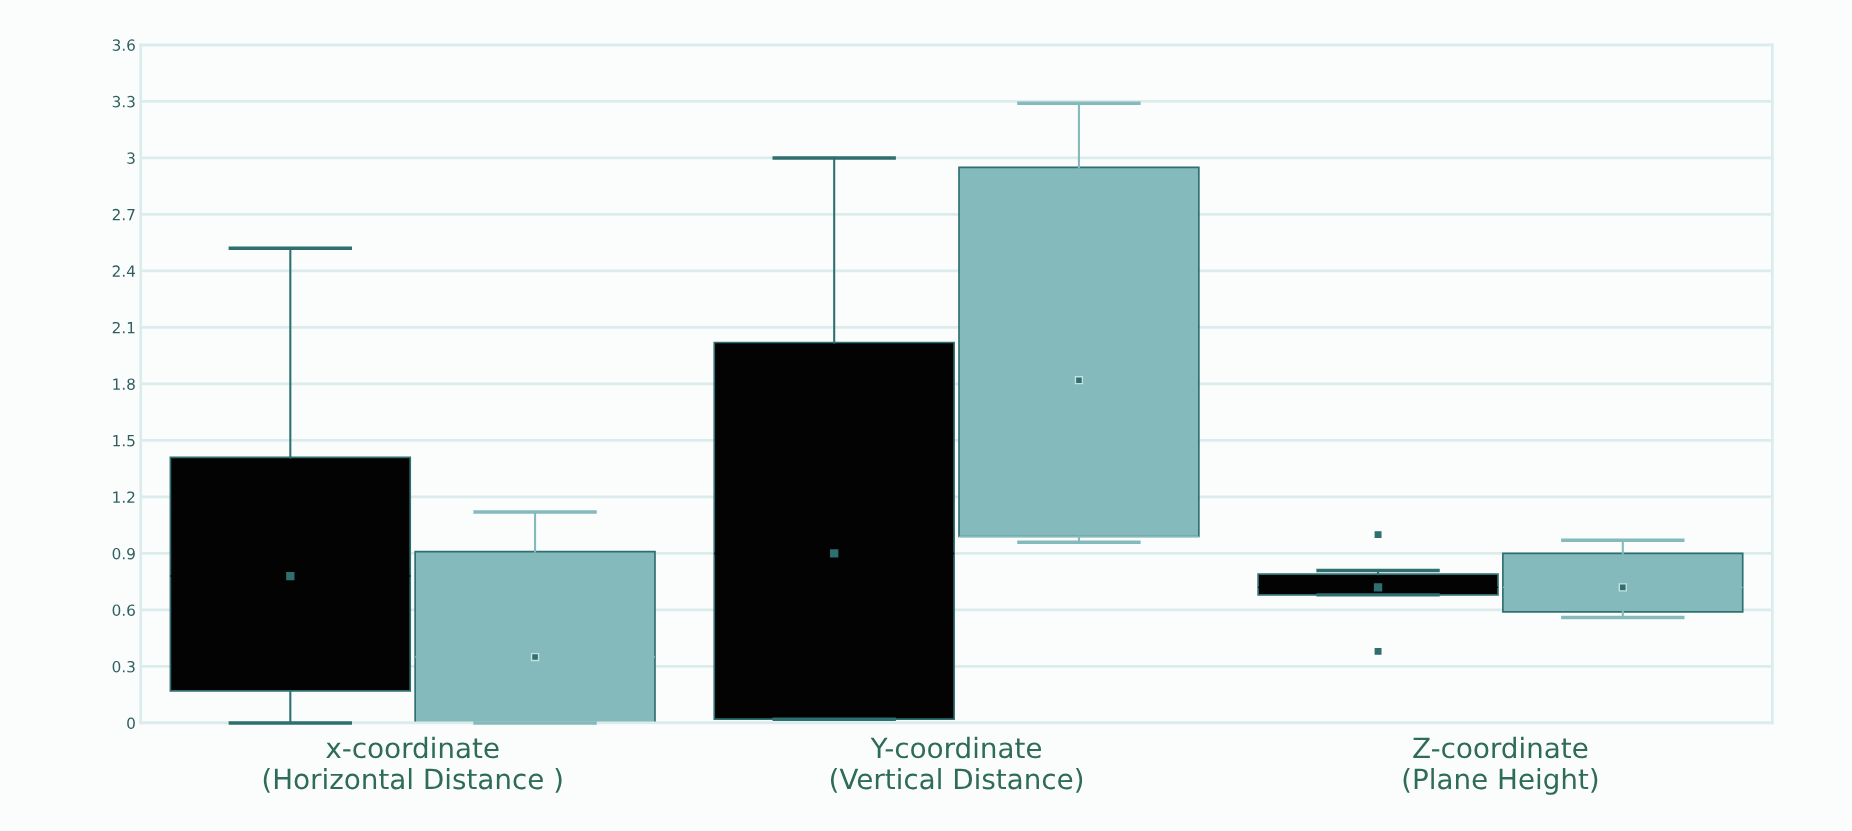 This screenshot has height=831, width=1852. I want to click on y-tick-label: 0.9, so click(123, 553).